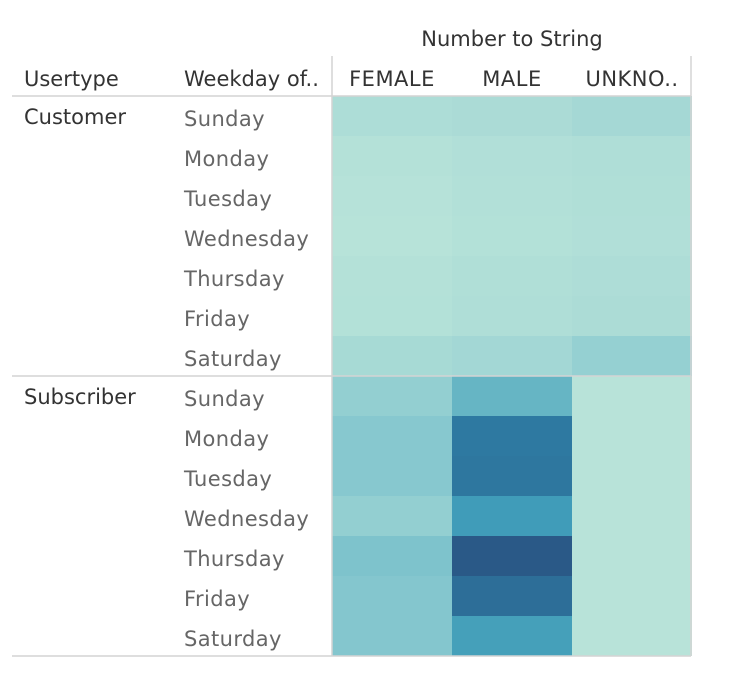 Image resolution: width=730 pixels, height=688 pixels. I want to click on heatmap-cell-customer-tuesday-female, so click(392, 196).